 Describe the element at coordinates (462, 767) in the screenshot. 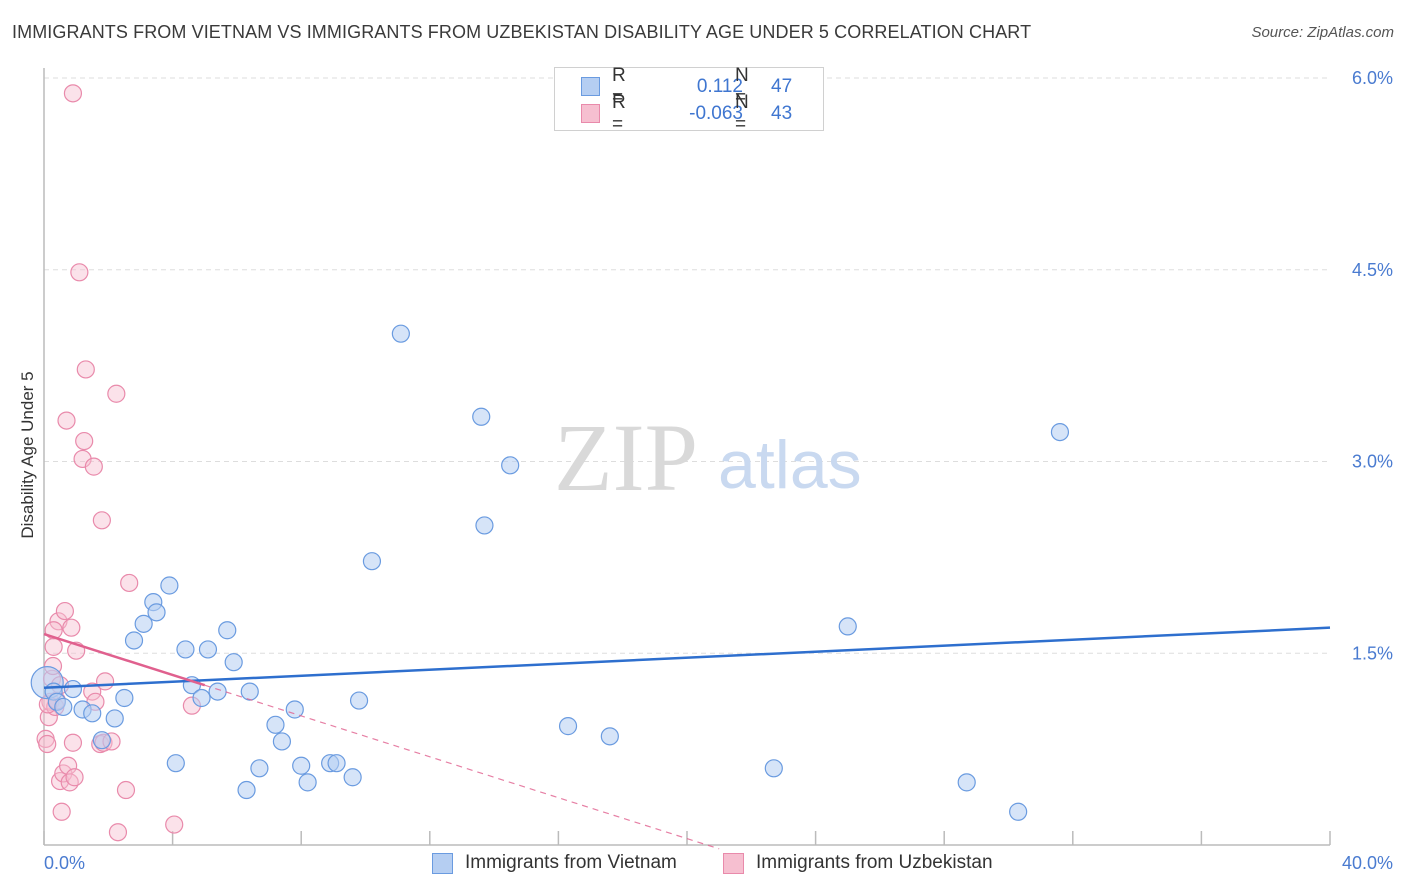

I see `uzbekistan-trend-extension` at that location.